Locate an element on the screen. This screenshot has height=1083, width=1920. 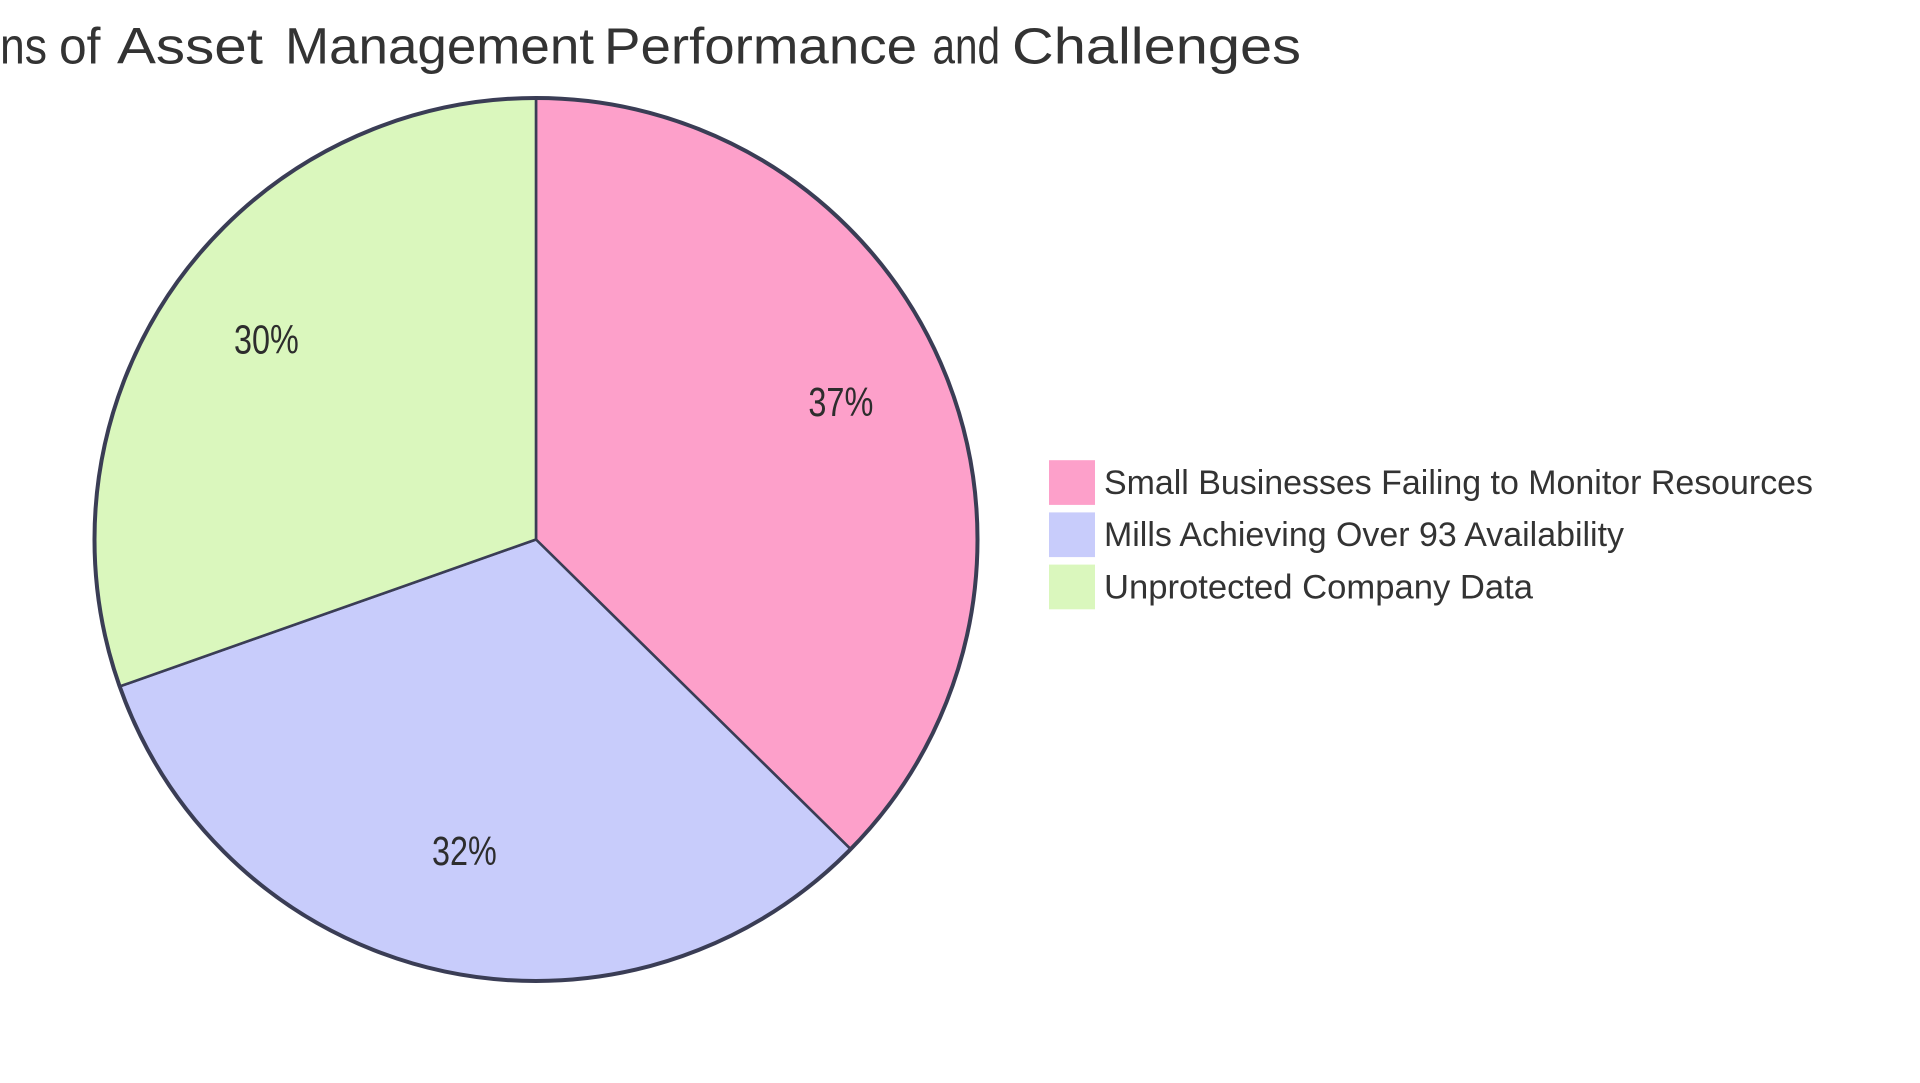
svg-text: 30% is located at coordinates (266, 340).